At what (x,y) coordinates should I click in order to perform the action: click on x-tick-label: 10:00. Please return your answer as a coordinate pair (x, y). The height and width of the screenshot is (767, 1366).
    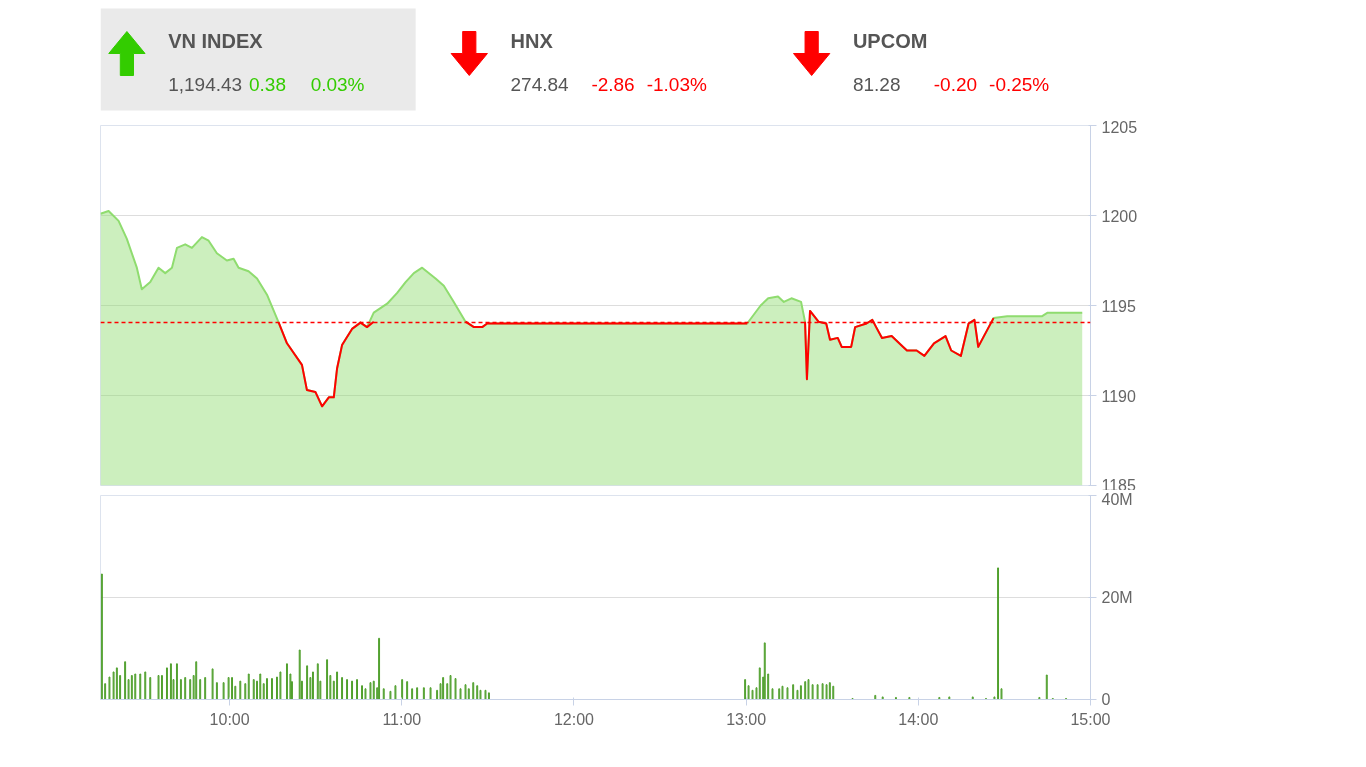
    Looking at the image, I should click on (229, 719).